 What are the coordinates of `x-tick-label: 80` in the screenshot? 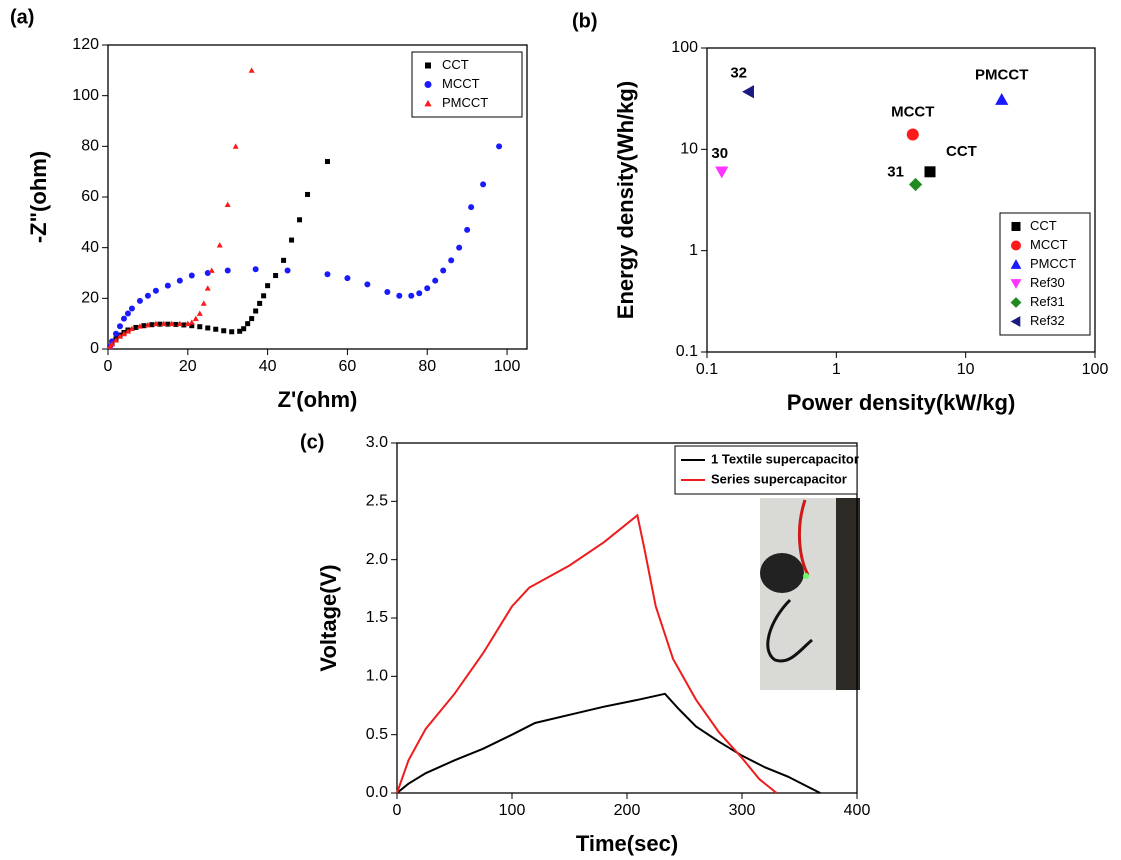 It's located at (427, 366).